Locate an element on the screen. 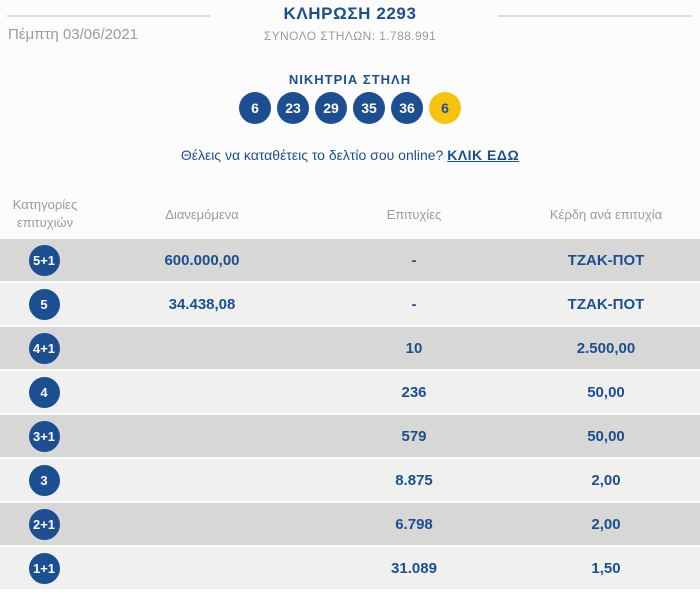 This screenshot has height=592, width=700. winning-number: 36 is located at coordinates (407, 108).